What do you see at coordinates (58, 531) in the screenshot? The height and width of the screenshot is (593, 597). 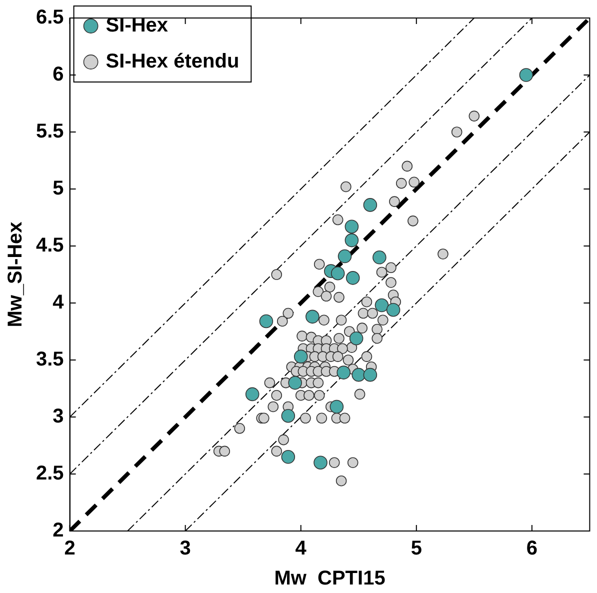 I see `y-tick-label: 2` at bounding box center [58, 531].